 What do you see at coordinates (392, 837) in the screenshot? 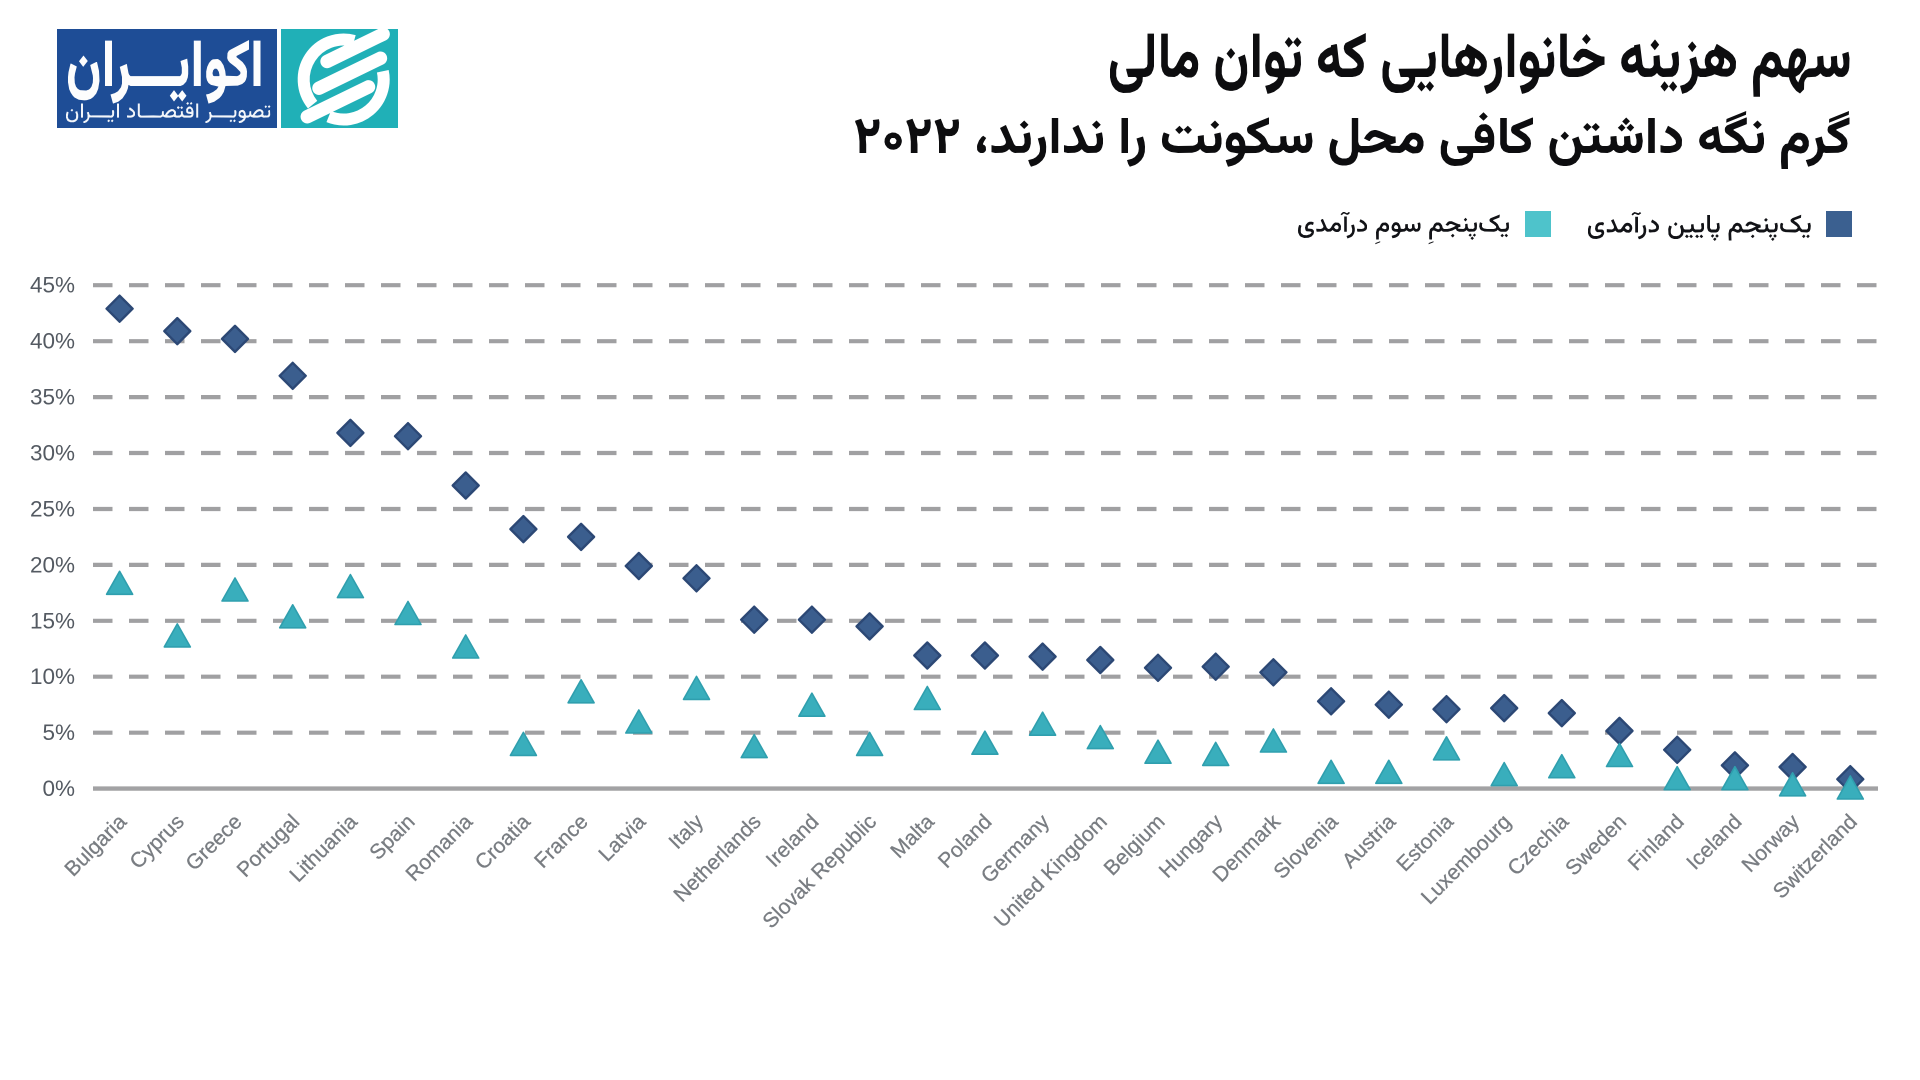
I see `svg-text: Spain` at bounding box center [392, 837].